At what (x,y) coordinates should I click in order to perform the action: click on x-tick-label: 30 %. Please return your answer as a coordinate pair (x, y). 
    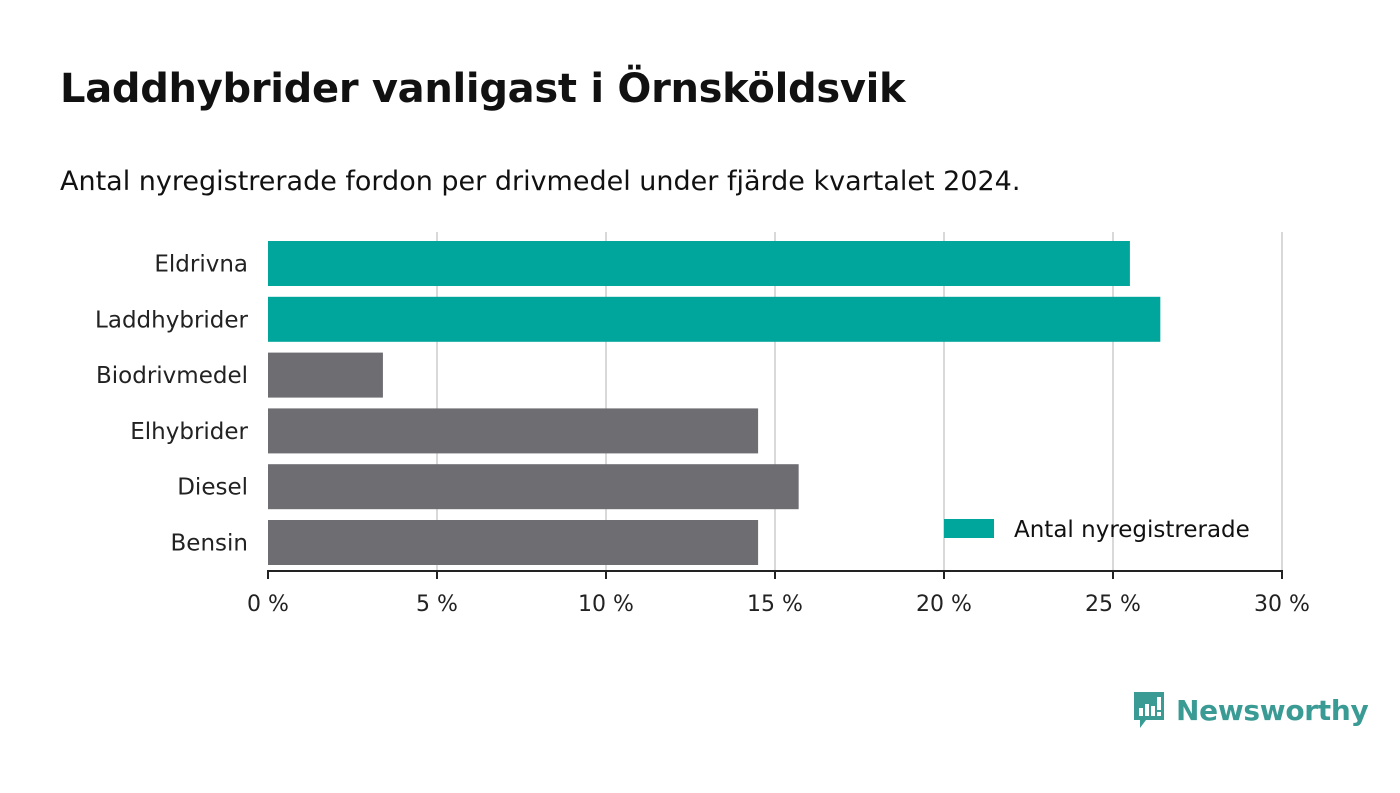
    Looking at the image, I should click on (1282, 604).